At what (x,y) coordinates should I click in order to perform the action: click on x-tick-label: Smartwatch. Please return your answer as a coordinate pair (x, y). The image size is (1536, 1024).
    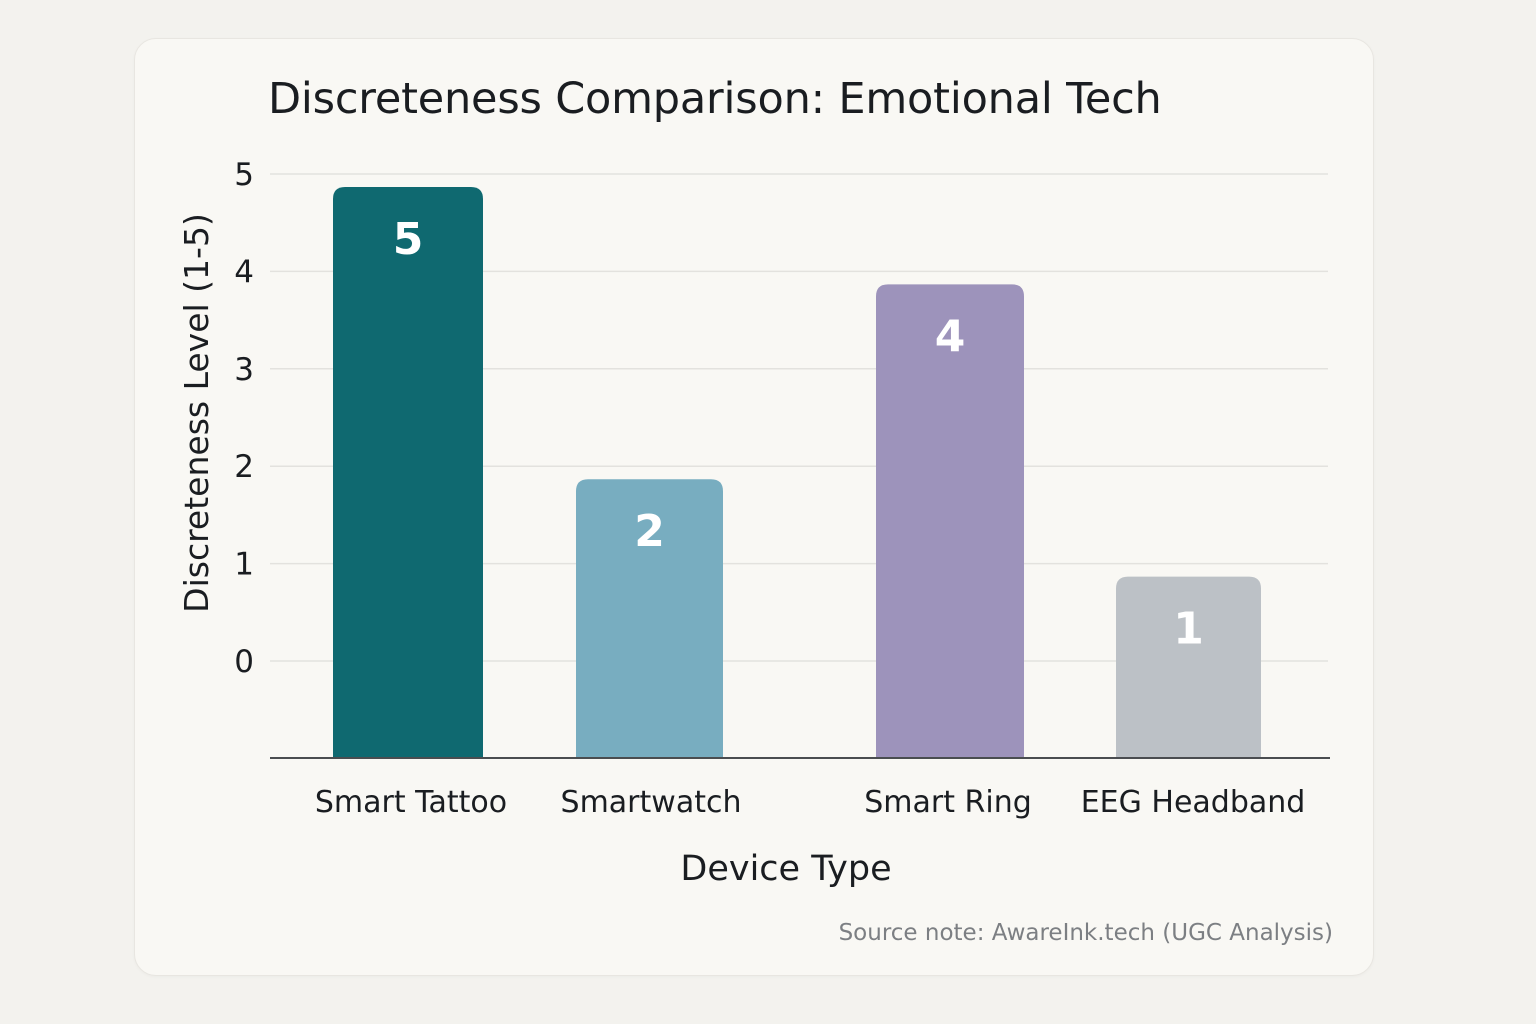
    Looking at the image, I should click on (651, 802).